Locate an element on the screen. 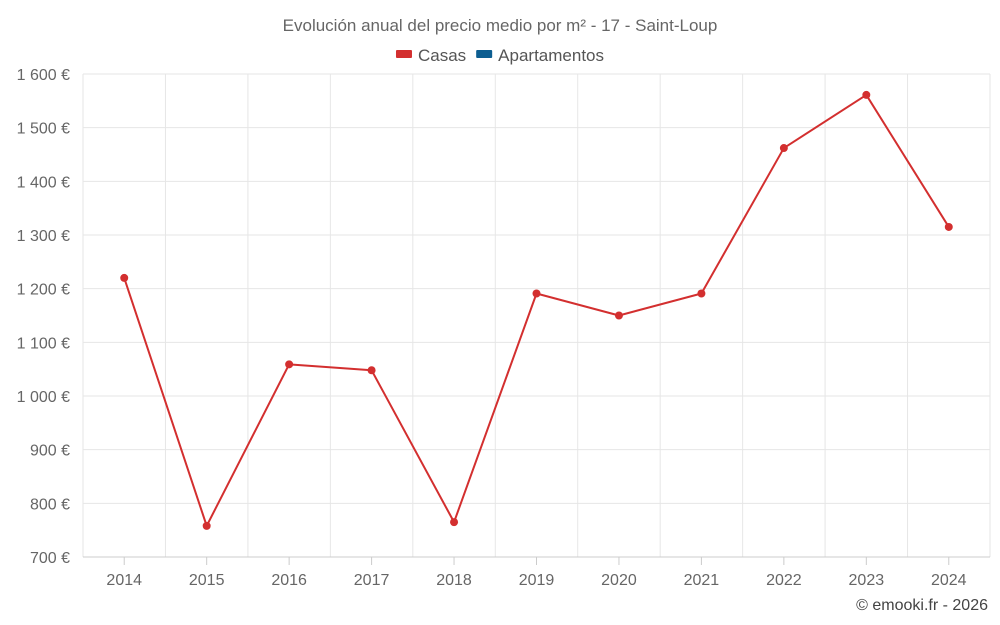  y-tick-label: 1 500 € is located at coordinates (43, 129).